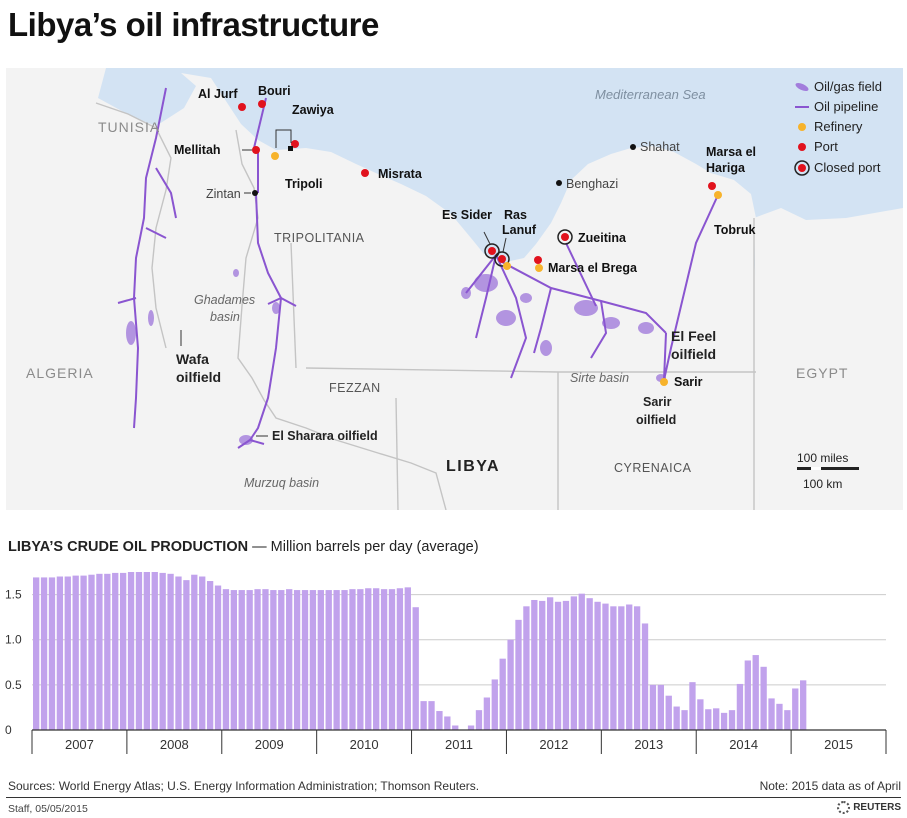 This screenshot has height=818, width=907. What do you see at coordinates (657, 402) in the screenshot?
I see `field-label-sarir-line1: Sarir` at bounding box center [657, 402].